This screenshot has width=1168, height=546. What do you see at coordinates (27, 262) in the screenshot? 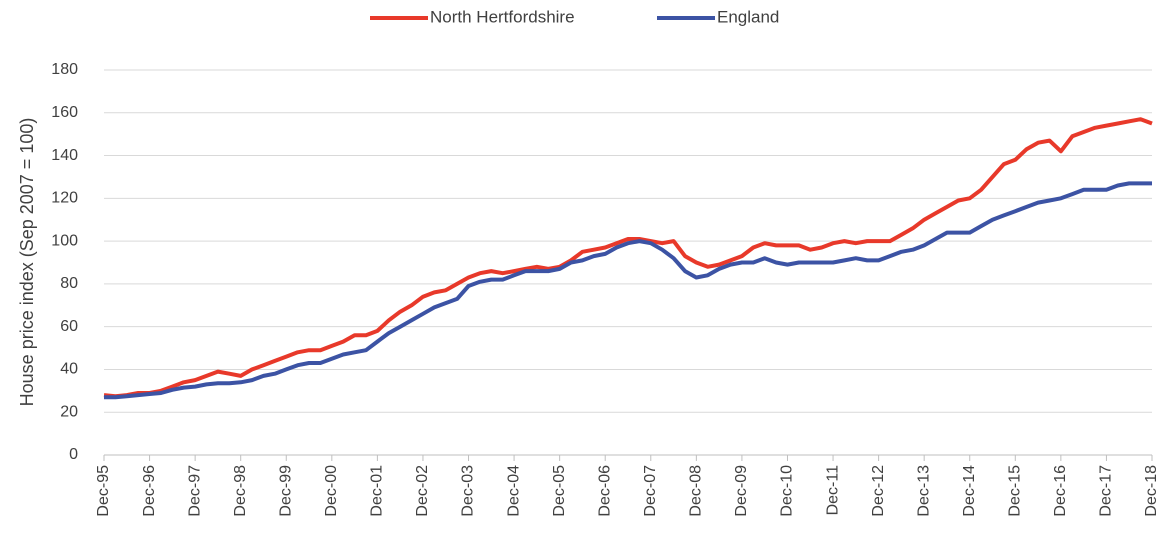
I see `y-axis-label: House price index (Sep 2007 = 100)` at bounding box center [27, 262].